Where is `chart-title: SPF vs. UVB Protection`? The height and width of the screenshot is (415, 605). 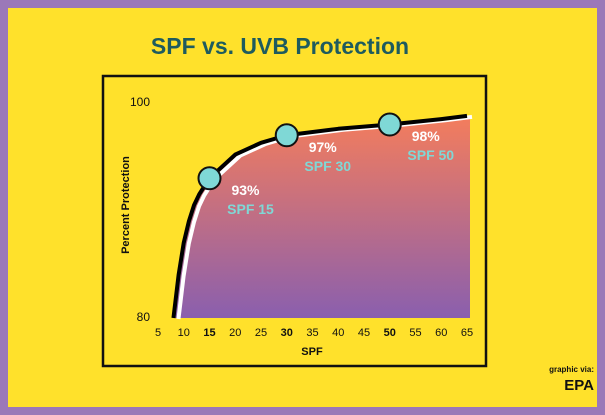
chart-title: SPF vs. UVB Protection is located at coordinates (280, 46).